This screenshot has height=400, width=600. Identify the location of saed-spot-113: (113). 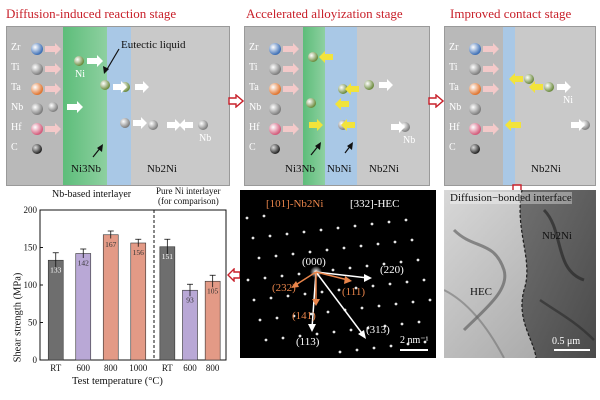
(308, 342).